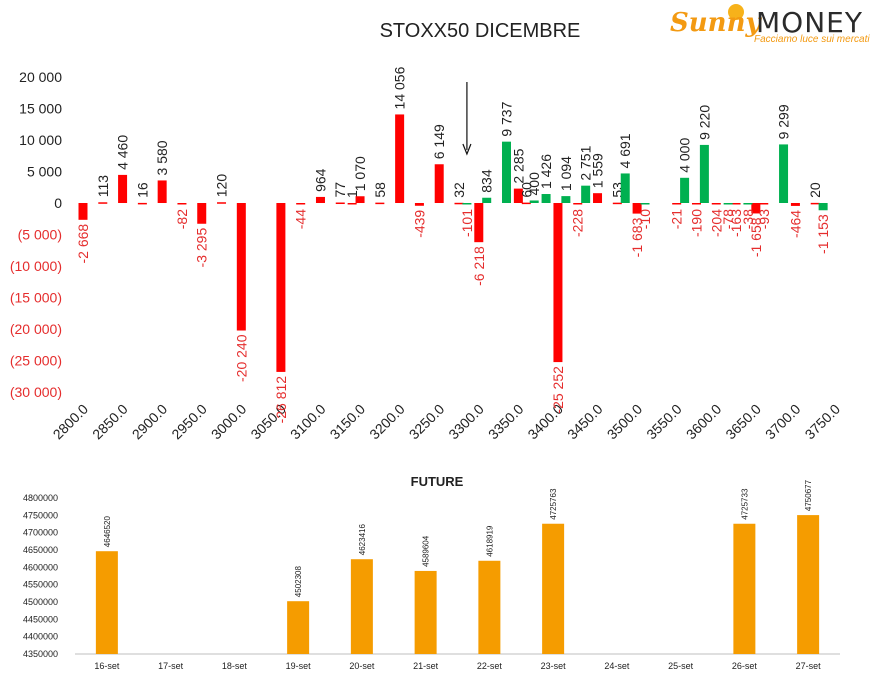  Describe the element at coordinates (784, 121) in the screenshot. I see `data-label: 9 299` at that location.